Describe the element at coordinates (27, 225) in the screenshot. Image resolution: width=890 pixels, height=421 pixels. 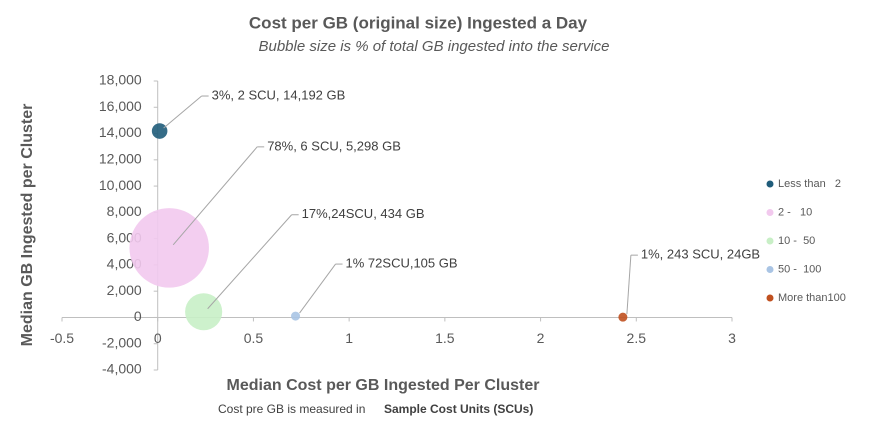
I see `y-axis-title: Median GB Ingested per Cluster` at that location.